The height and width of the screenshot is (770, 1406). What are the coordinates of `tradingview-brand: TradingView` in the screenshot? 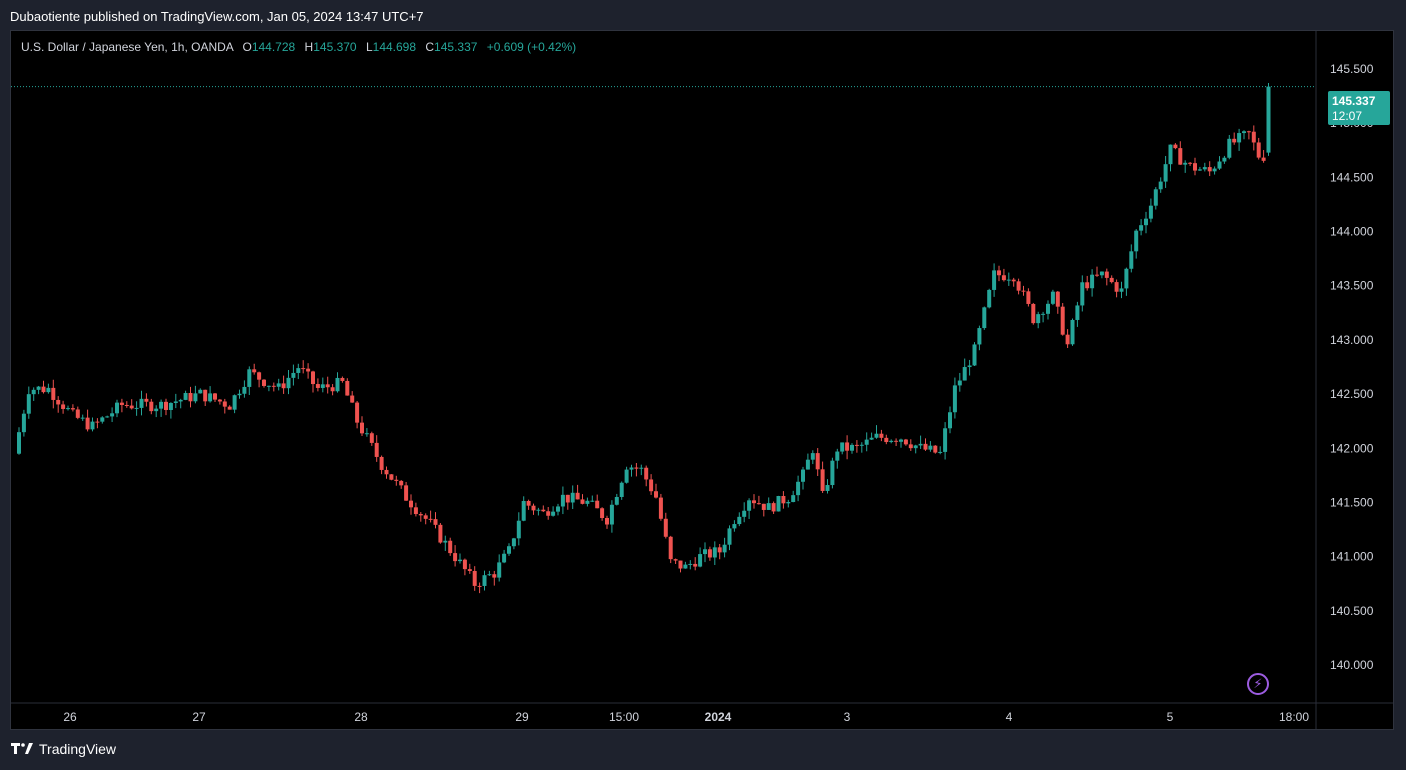 It's located at (63, 749).